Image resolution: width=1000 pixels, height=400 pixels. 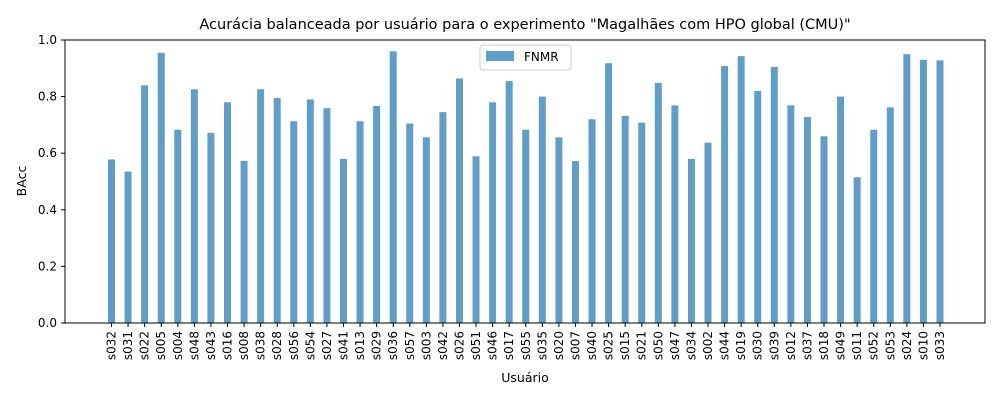 What do you see at coordinates (907, 345) in the screenshot?
I see `x-tick-label: s024` at bounding box center [907, 345].